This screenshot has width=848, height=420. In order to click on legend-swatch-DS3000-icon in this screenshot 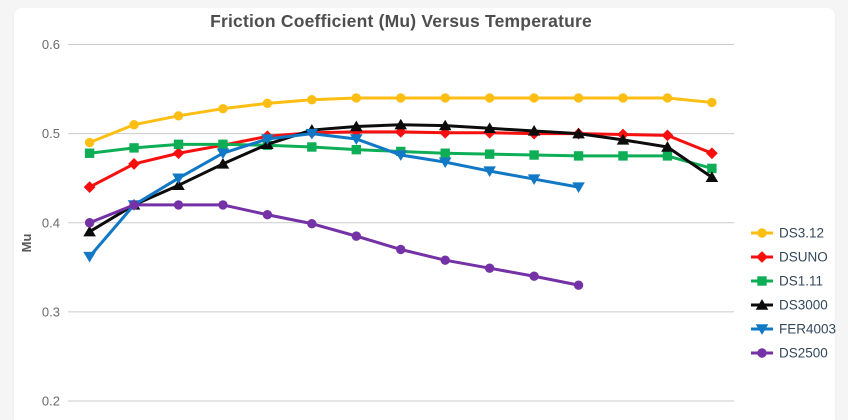, I will do `click(762, 304)`.